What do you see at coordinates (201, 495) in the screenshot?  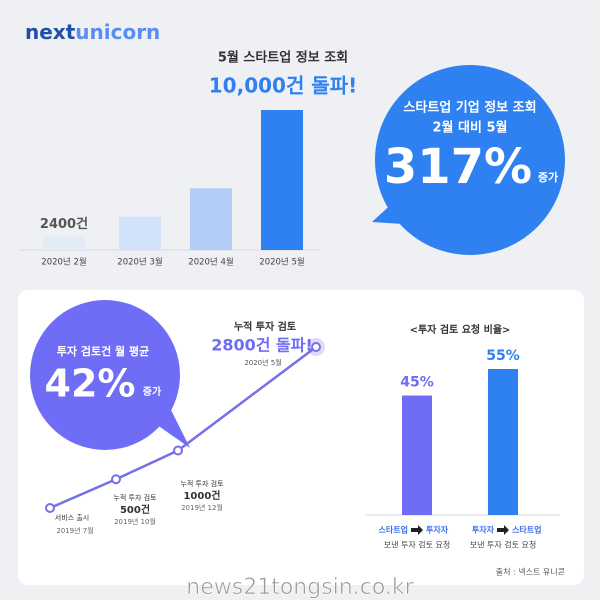 I see `value-label: 1000건` at bounding box center [201, 495].